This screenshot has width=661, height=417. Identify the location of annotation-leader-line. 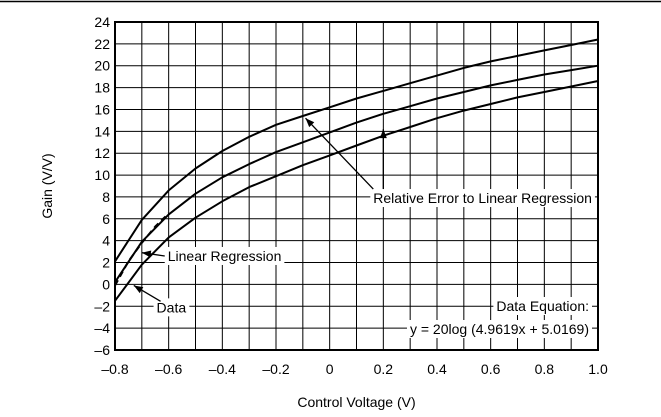
(339, 153).